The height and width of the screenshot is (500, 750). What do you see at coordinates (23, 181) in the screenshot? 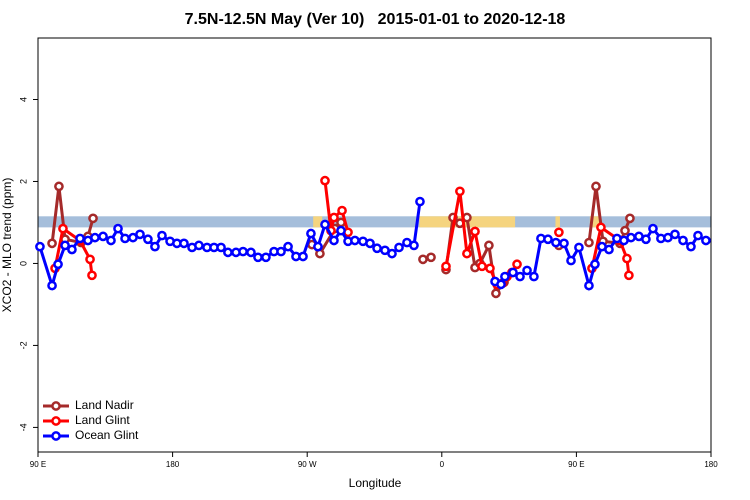
I see `y-tick-label: 2` at bounding box center [23, 181].